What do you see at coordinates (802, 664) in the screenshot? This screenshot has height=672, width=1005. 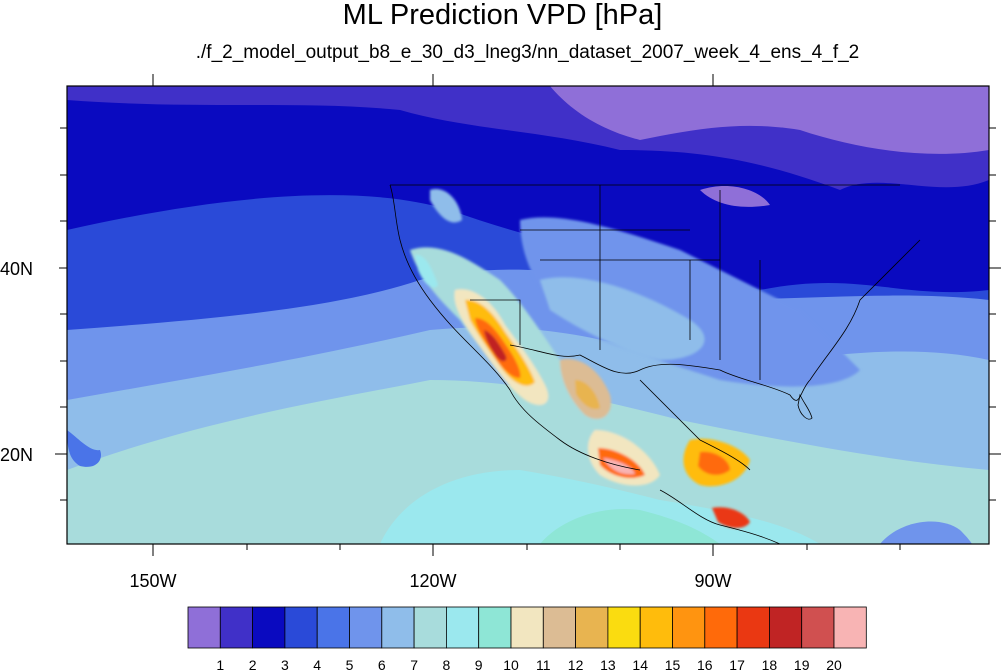 I see `colorbar-tick-label: 19` at bounding box center [802, 664].